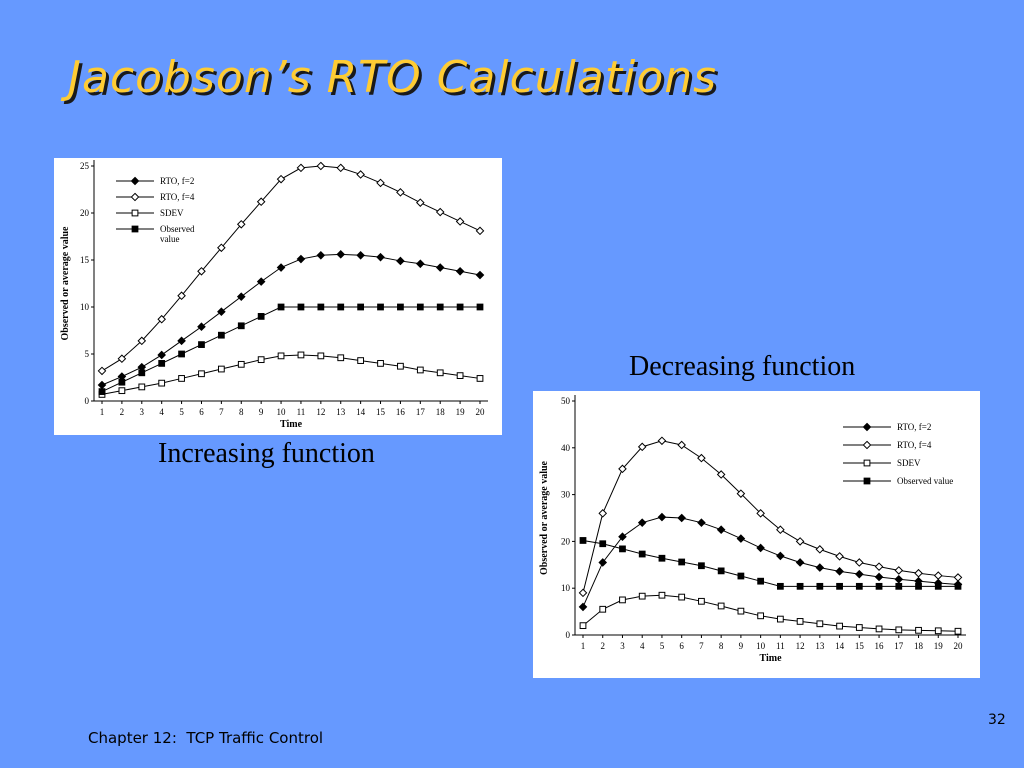 The height and width of the screenshot is (768, 1024). I want to click on y-axis-label: Observed or average value, so click(544, 517).